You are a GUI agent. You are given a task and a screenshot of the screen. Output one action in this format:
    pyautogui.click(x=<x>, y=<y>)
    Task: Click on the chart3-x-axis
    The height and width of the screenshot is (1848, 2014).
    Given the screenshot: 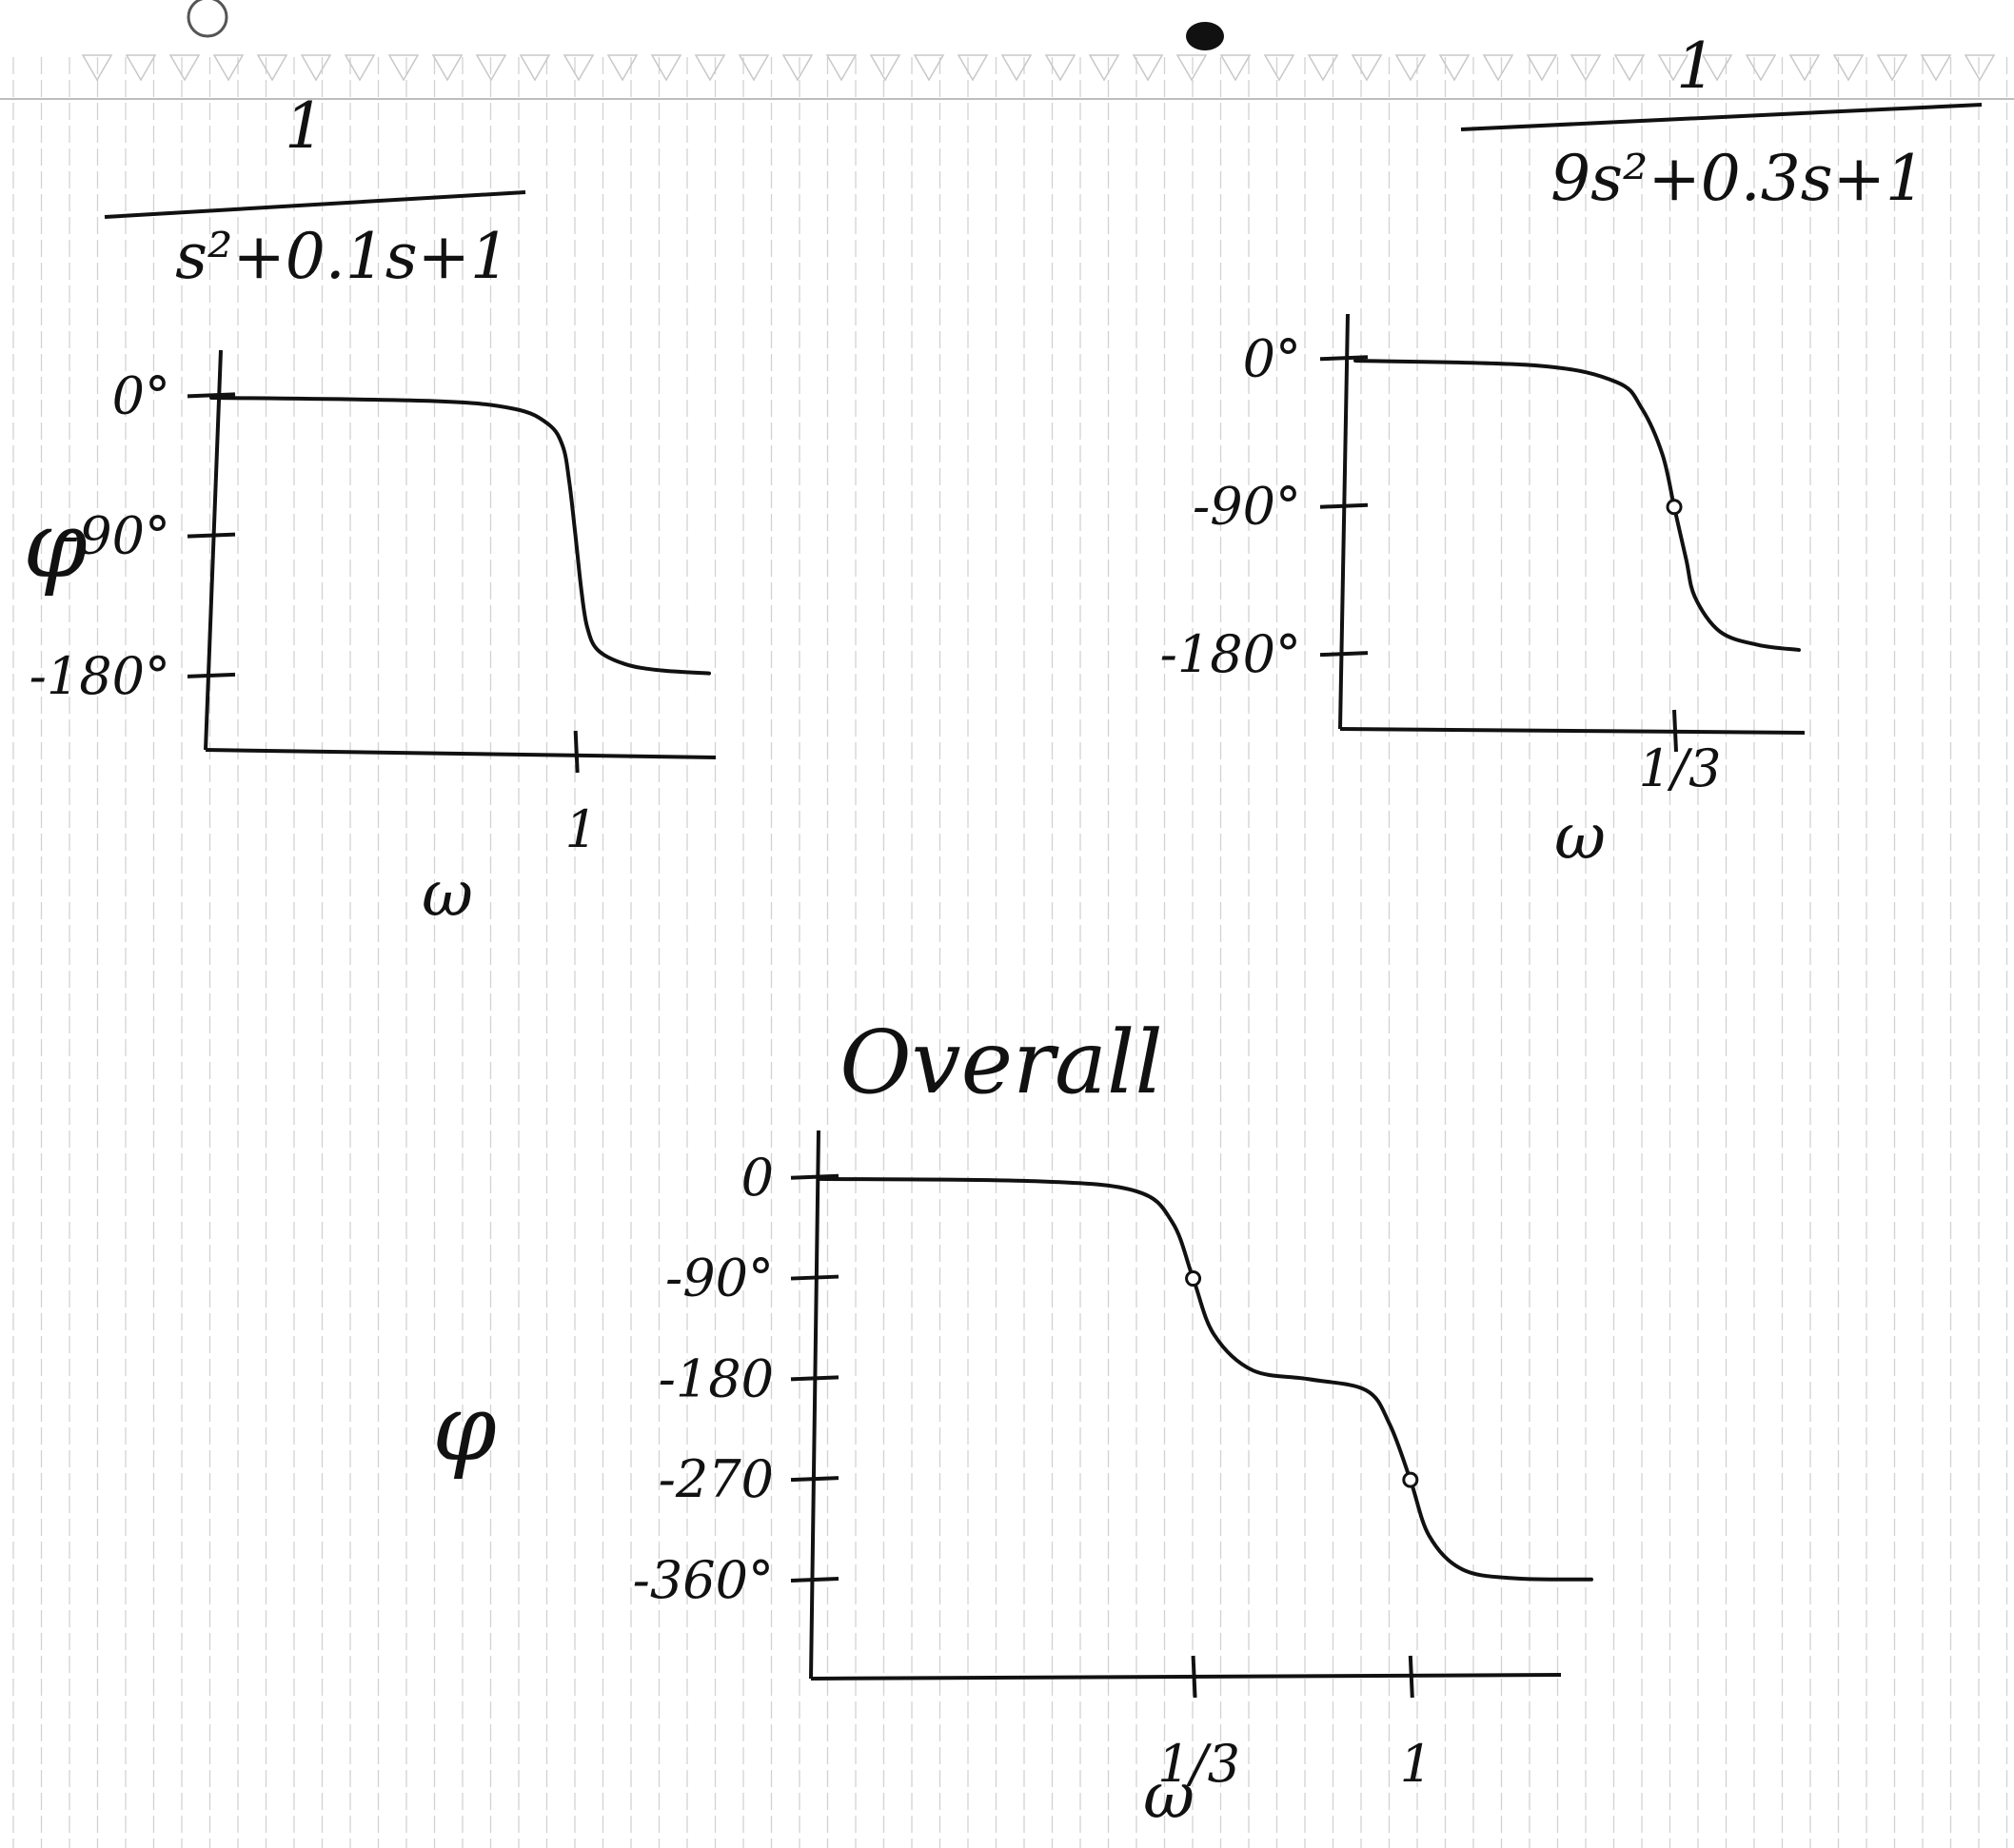 What is the action you would take?
    pyautogui.click(x=1186, y=1677)
    